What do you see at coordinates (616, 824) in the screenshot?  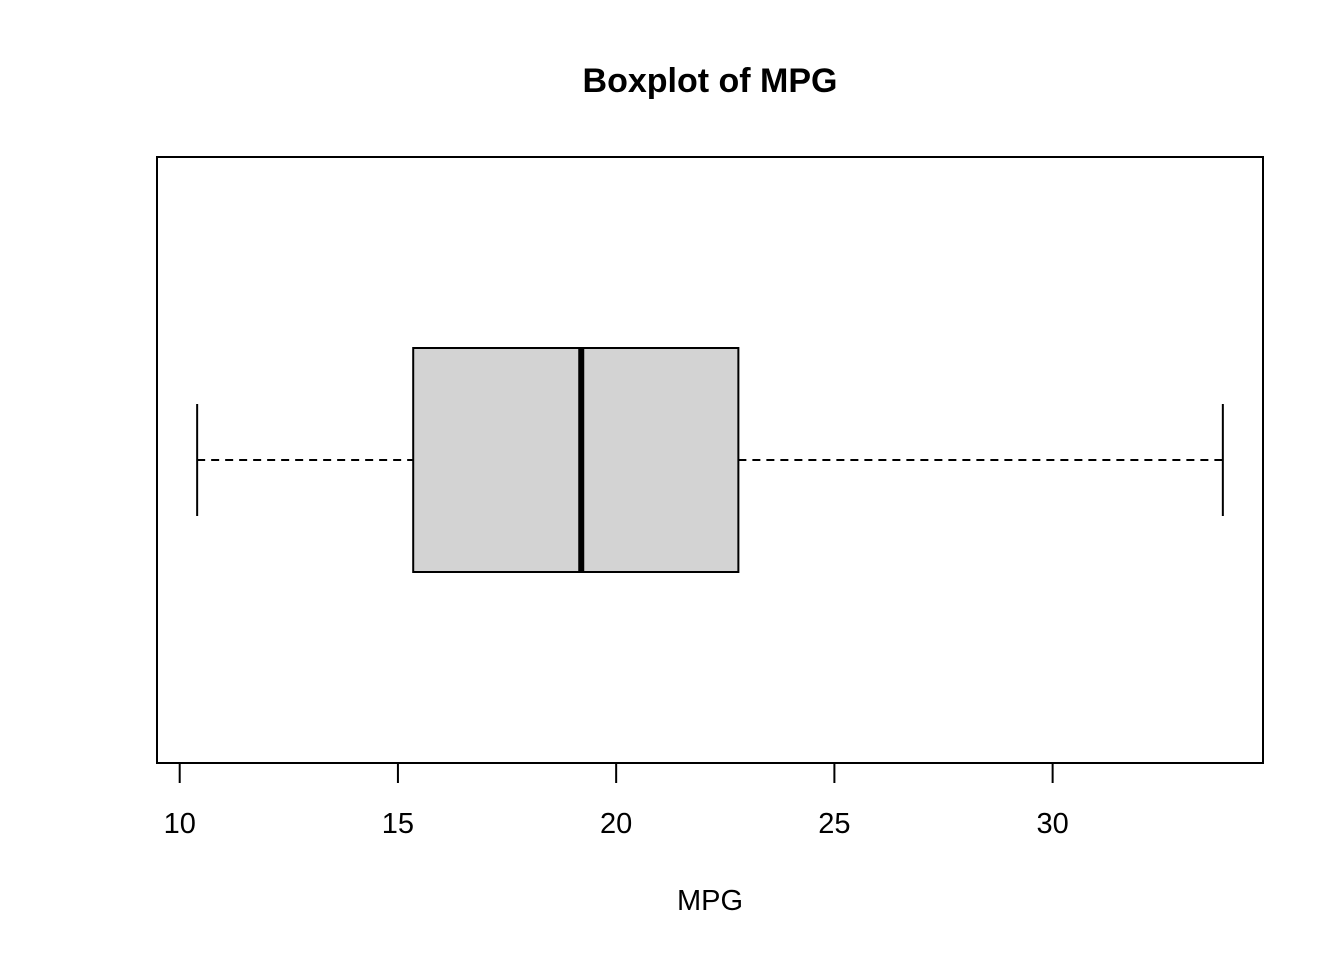 I see `x-tick-label: 20` at bounding box center [616, 824].